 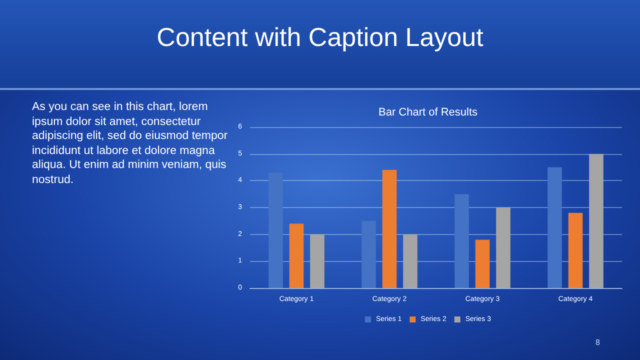 What do you see at coordinates (130, 143) in the screenshot?
I see `text: As you can see in this chart, lorem ipsum dolor sit amet, consectetur adipiscing elit, sed do eiusmod tempor incididunt ut labore et dolore magna aliqua. Ut enim ad minim veniam, quis nostrud.` at bounding box center [130, 143].